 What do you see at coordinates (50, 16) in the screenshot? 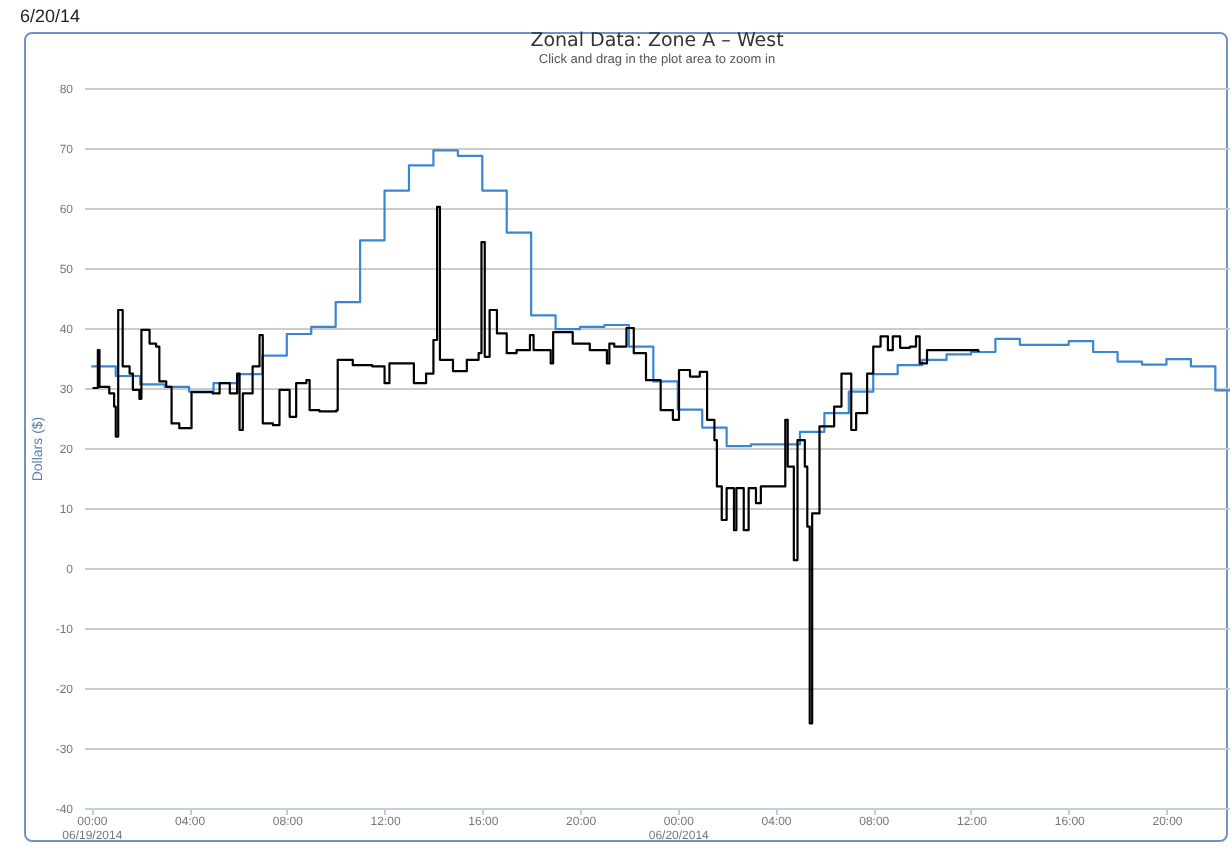
I see `text: 6/20/14` at bounding box center [50, 16].